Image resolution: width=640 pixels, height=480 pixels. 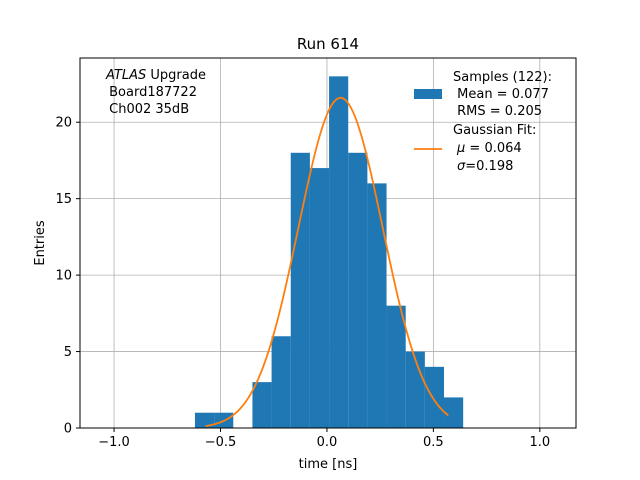 I want to click on chart-title: Run 614, so click(x=328, y=44).